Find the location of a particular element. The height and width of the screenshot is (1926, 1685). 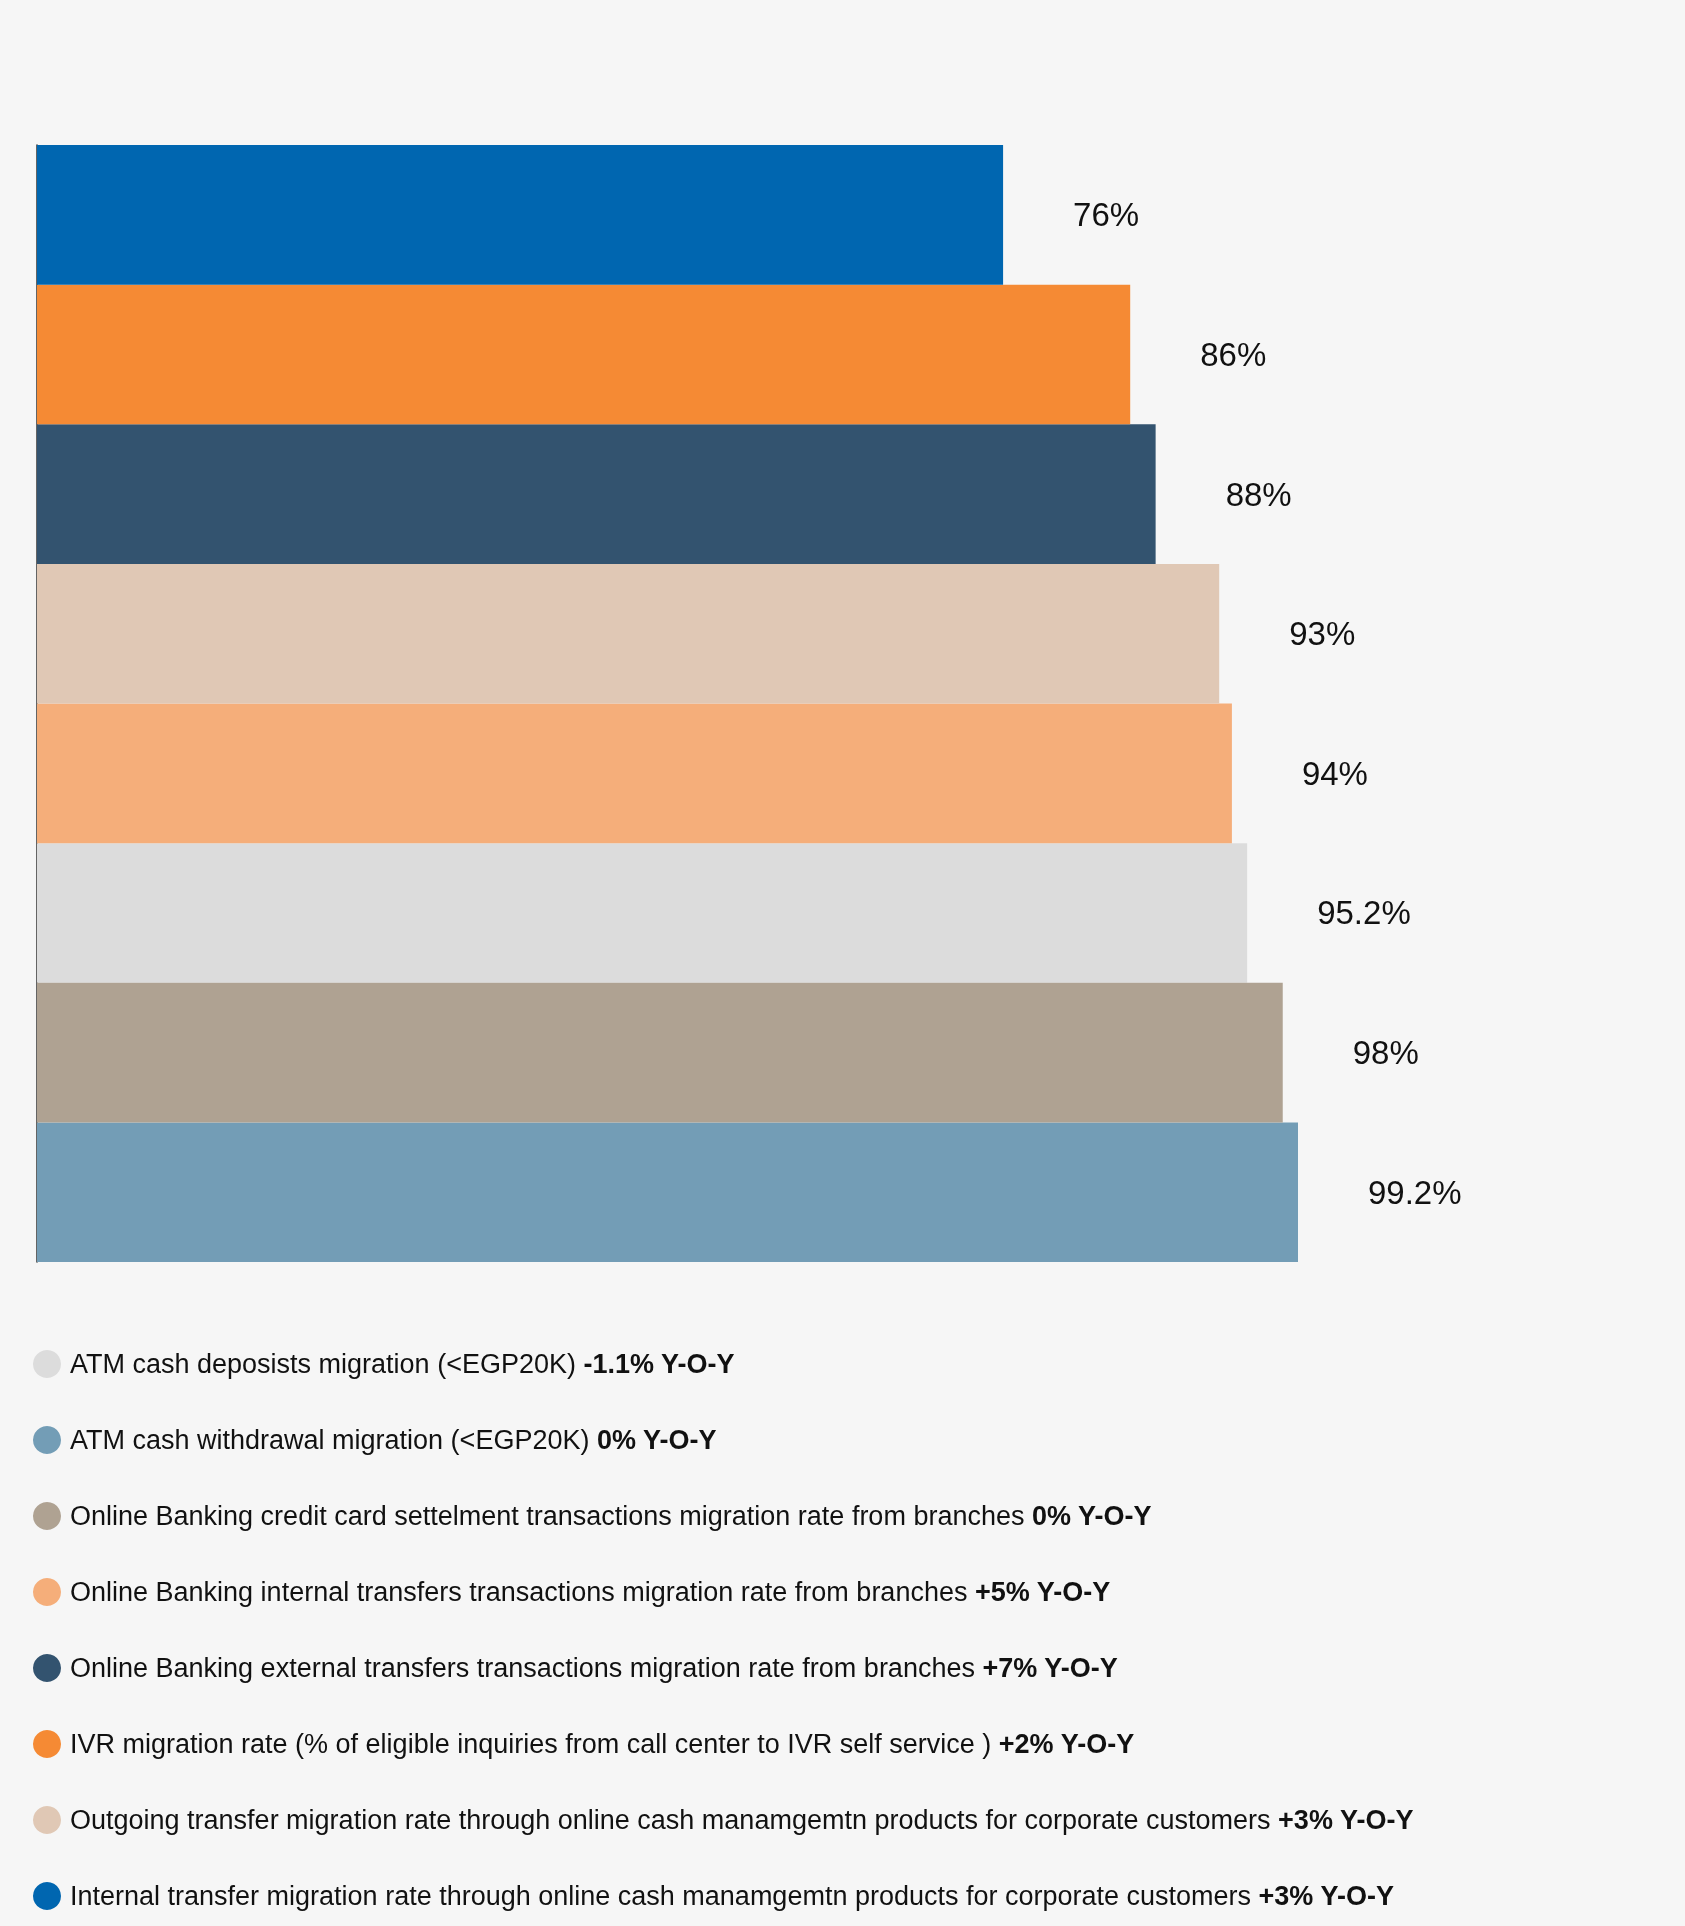

legend-label: Internal transfer migration rate through online cash manamgemtn products for corporate customers +3% Y-O-Y is located at coordinates (732, 1896).